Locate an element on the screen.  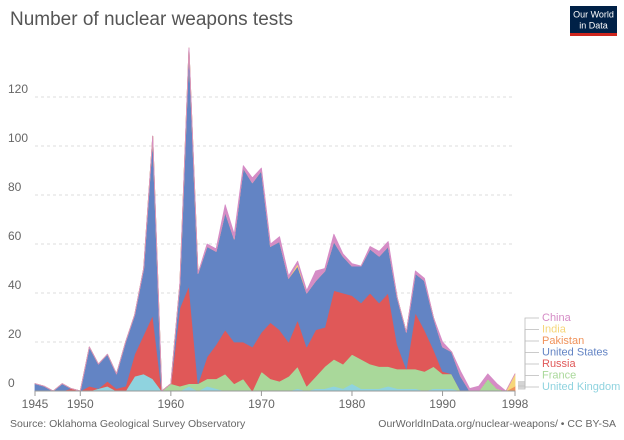
x-tick-label: 1960 is located at coordinates (170, 404).